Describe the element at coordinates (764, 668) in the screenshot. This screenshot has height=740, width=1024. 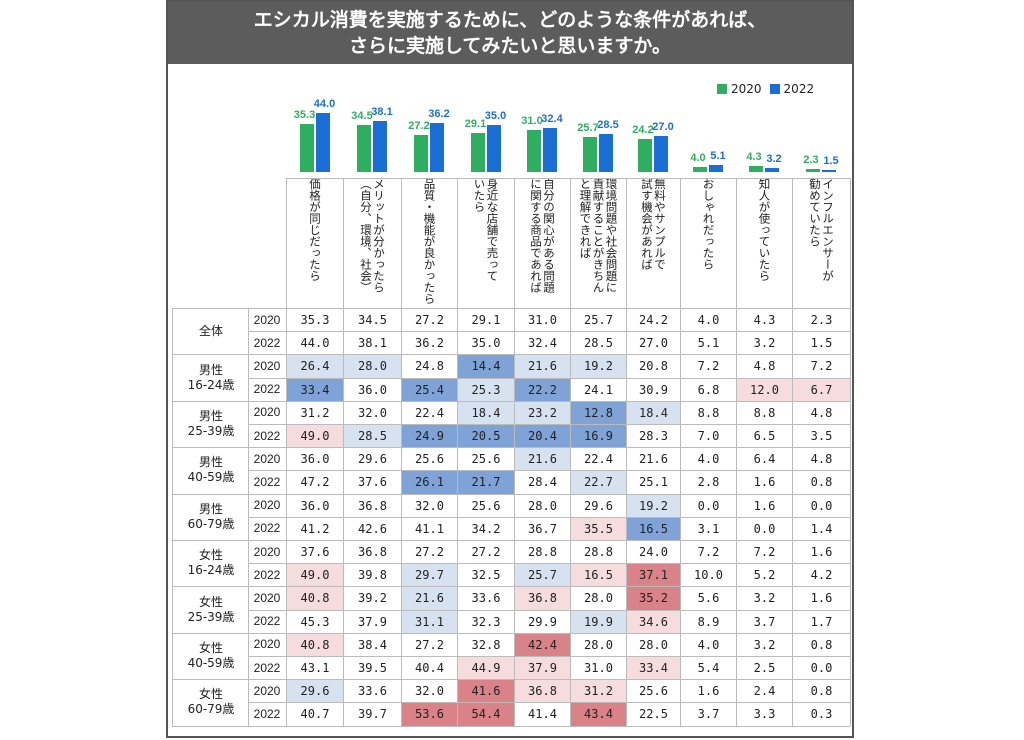
I see `table-cell: 2.5` at that location.